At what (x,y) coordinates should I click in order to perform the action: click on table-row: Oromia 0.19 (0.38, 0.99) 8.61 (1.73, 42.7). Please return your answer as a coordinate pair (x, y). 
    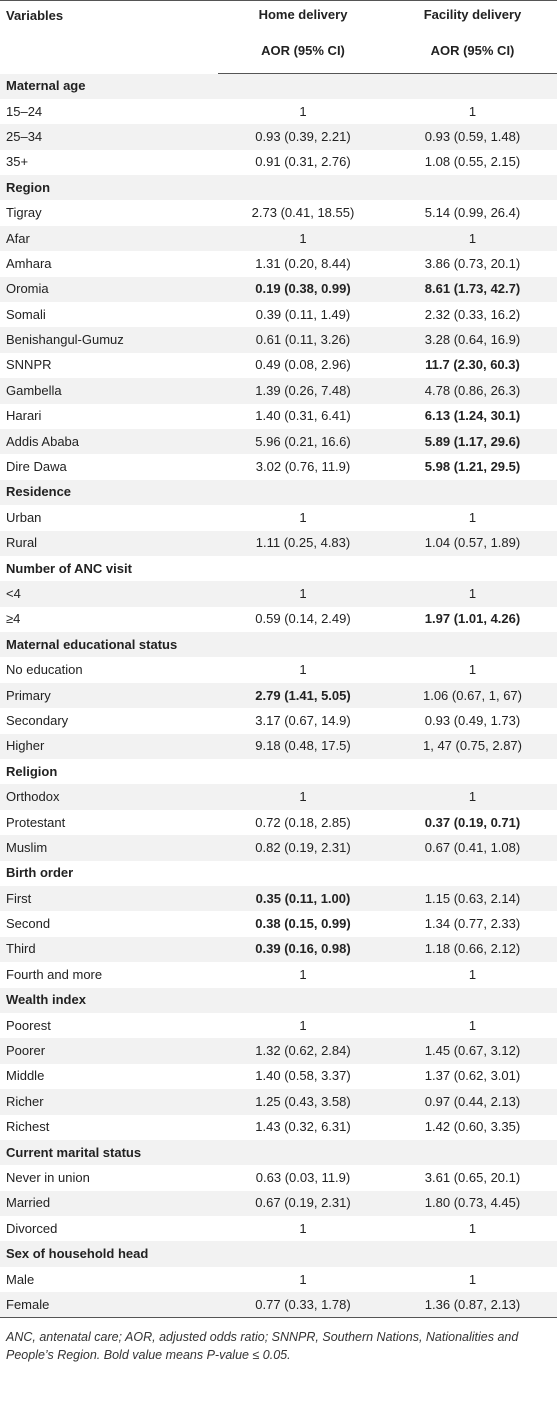
    Looking at the image, I should click on (278, 289).